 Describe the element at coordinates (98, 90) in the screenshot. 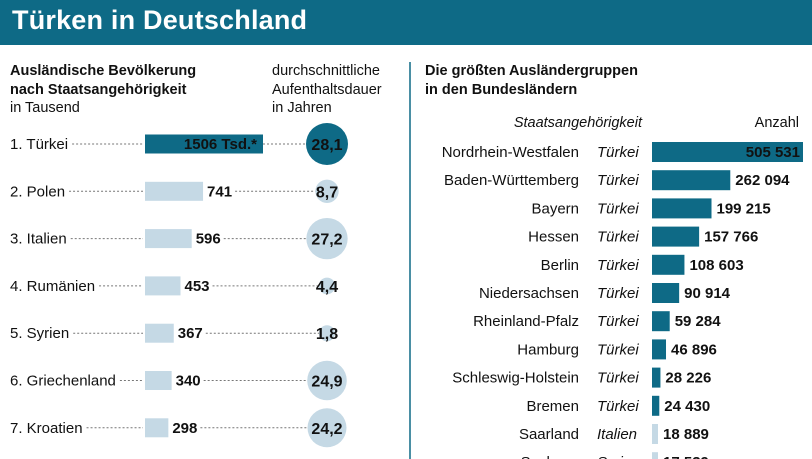

I see `left-heading-line2: nach Staatsangehörigkeit` at that location.